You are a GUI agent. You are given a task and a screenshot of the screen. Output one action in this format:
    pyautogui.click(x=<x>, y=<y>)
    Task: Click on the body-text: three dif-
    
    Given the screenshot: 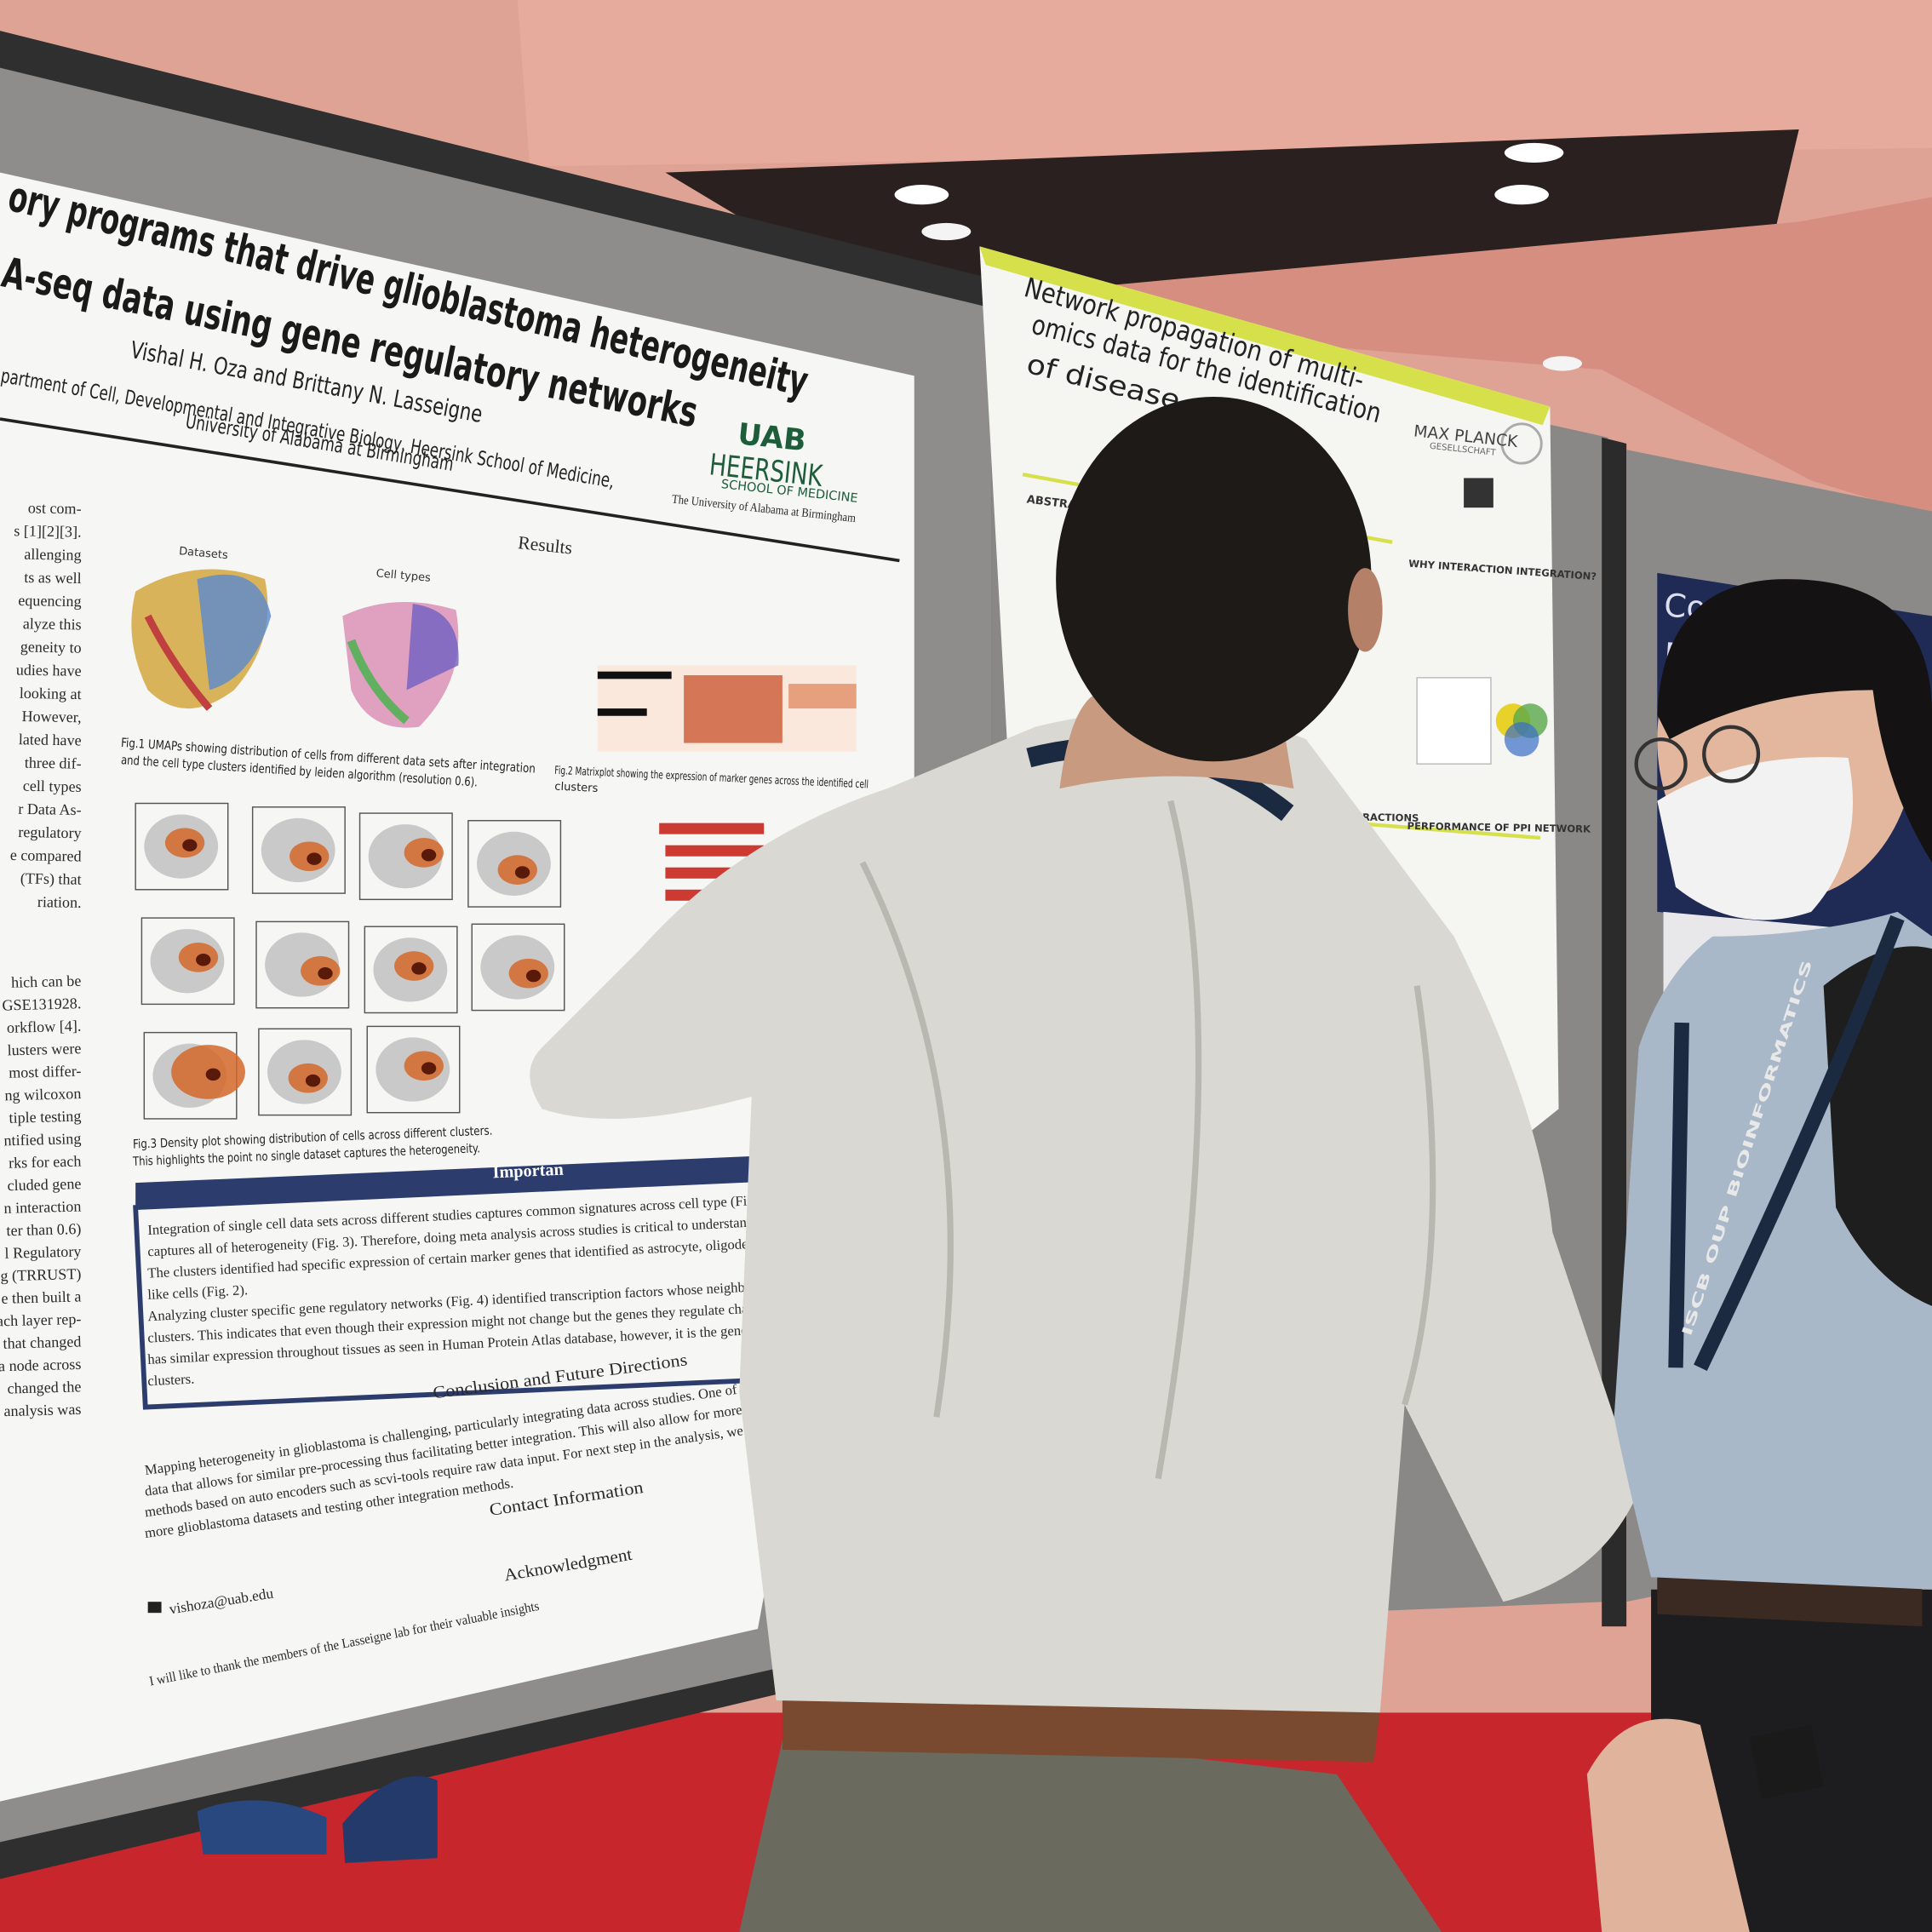 What is the action you would take?
    pyautogui.click(x=53, y=763)
    